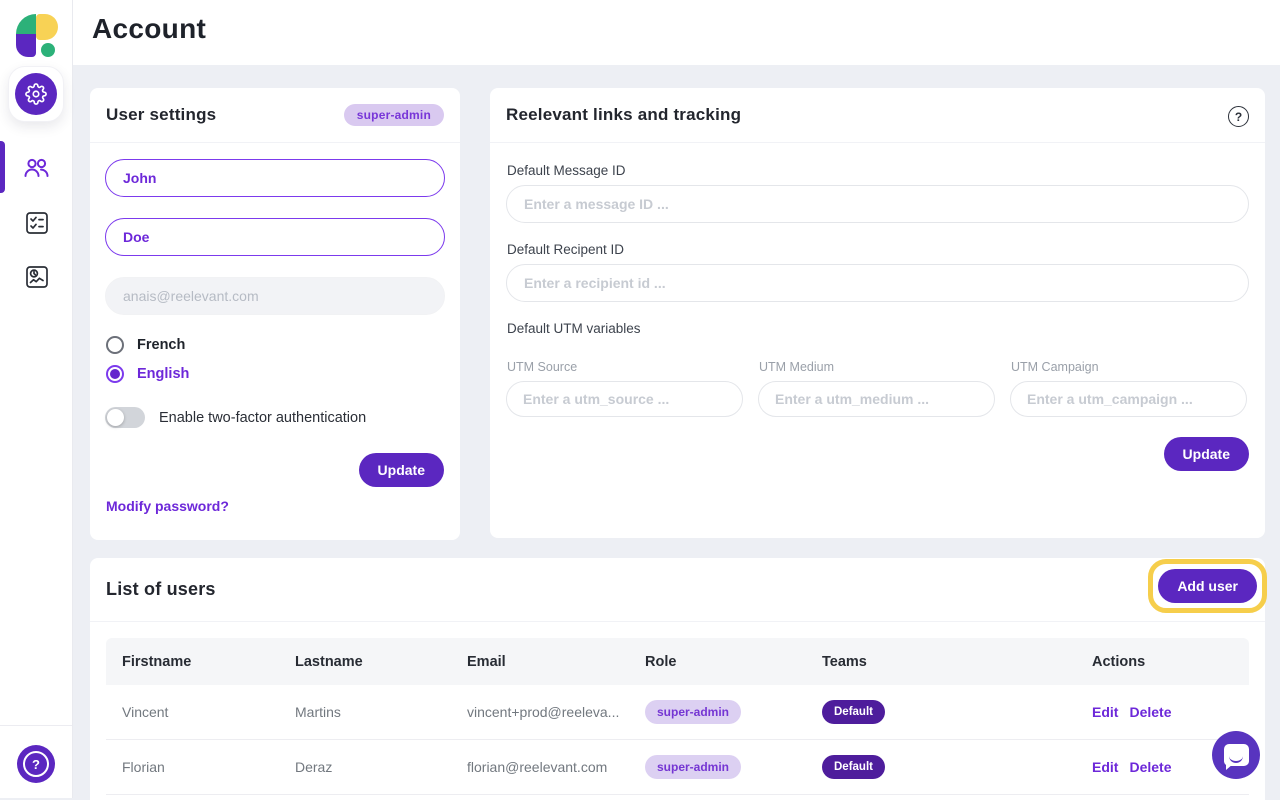 This screenshot has width=1280, height=800. I want to click on utm-source-label: UTM Source, so click(542, 367).